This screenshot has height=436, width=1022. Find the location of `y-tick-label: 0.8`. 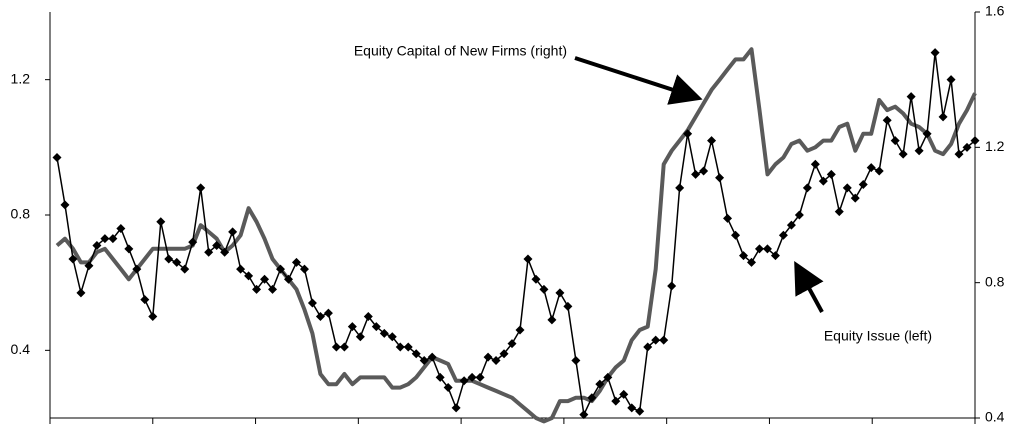

y-tick-label: 0.8 is located at coordinates (21, 214).